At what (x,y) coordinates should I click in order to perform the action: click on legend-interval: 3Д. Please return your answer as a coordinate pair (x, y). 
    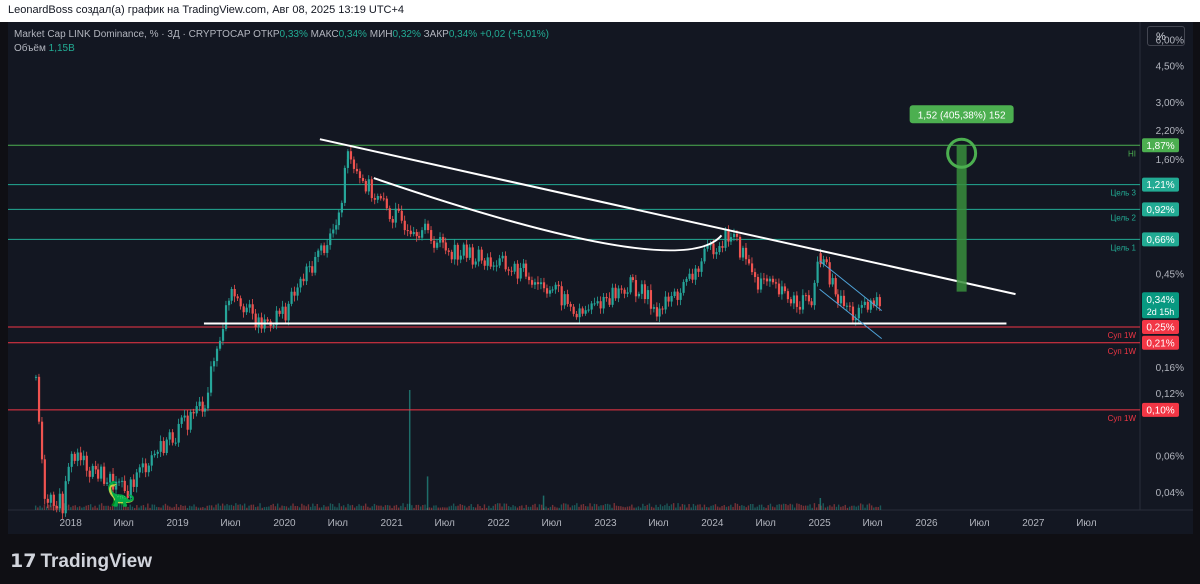
    Looking at the image, I should click on (173, 34).